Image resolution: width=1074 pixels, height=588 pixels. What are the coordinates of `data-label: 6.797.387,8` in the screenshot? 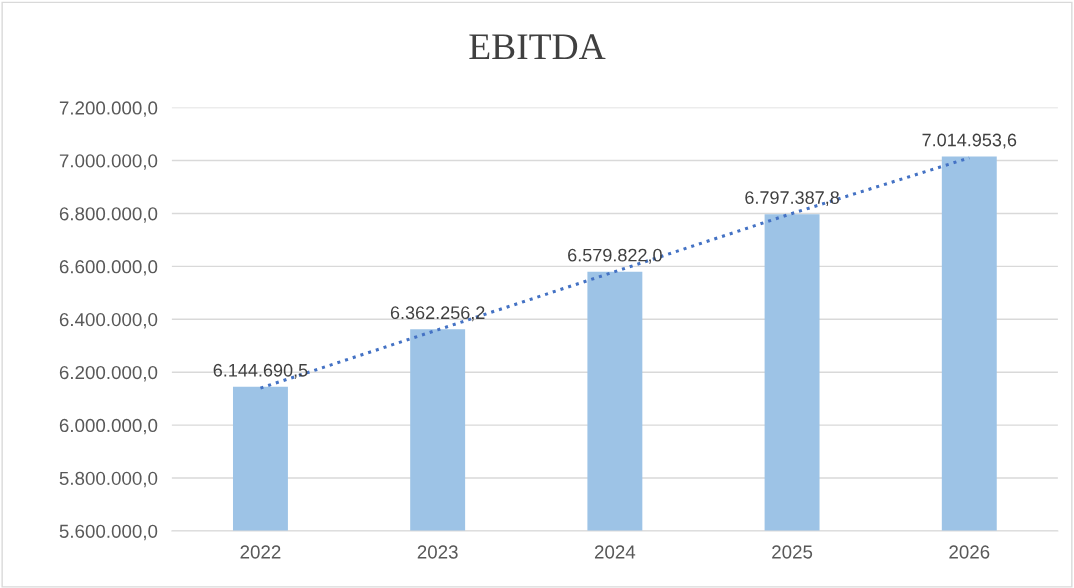 It's located at (792, 199).